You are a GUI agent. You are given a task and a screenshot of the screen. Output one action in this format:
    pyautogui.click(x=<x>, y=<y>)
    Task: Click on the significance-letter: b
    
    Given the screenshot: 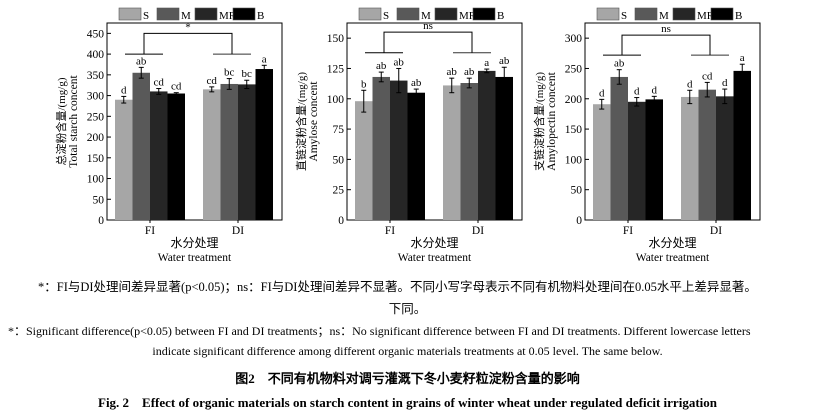 What is the action you would take?
    pyautogui.click(x=364, y=84)
    